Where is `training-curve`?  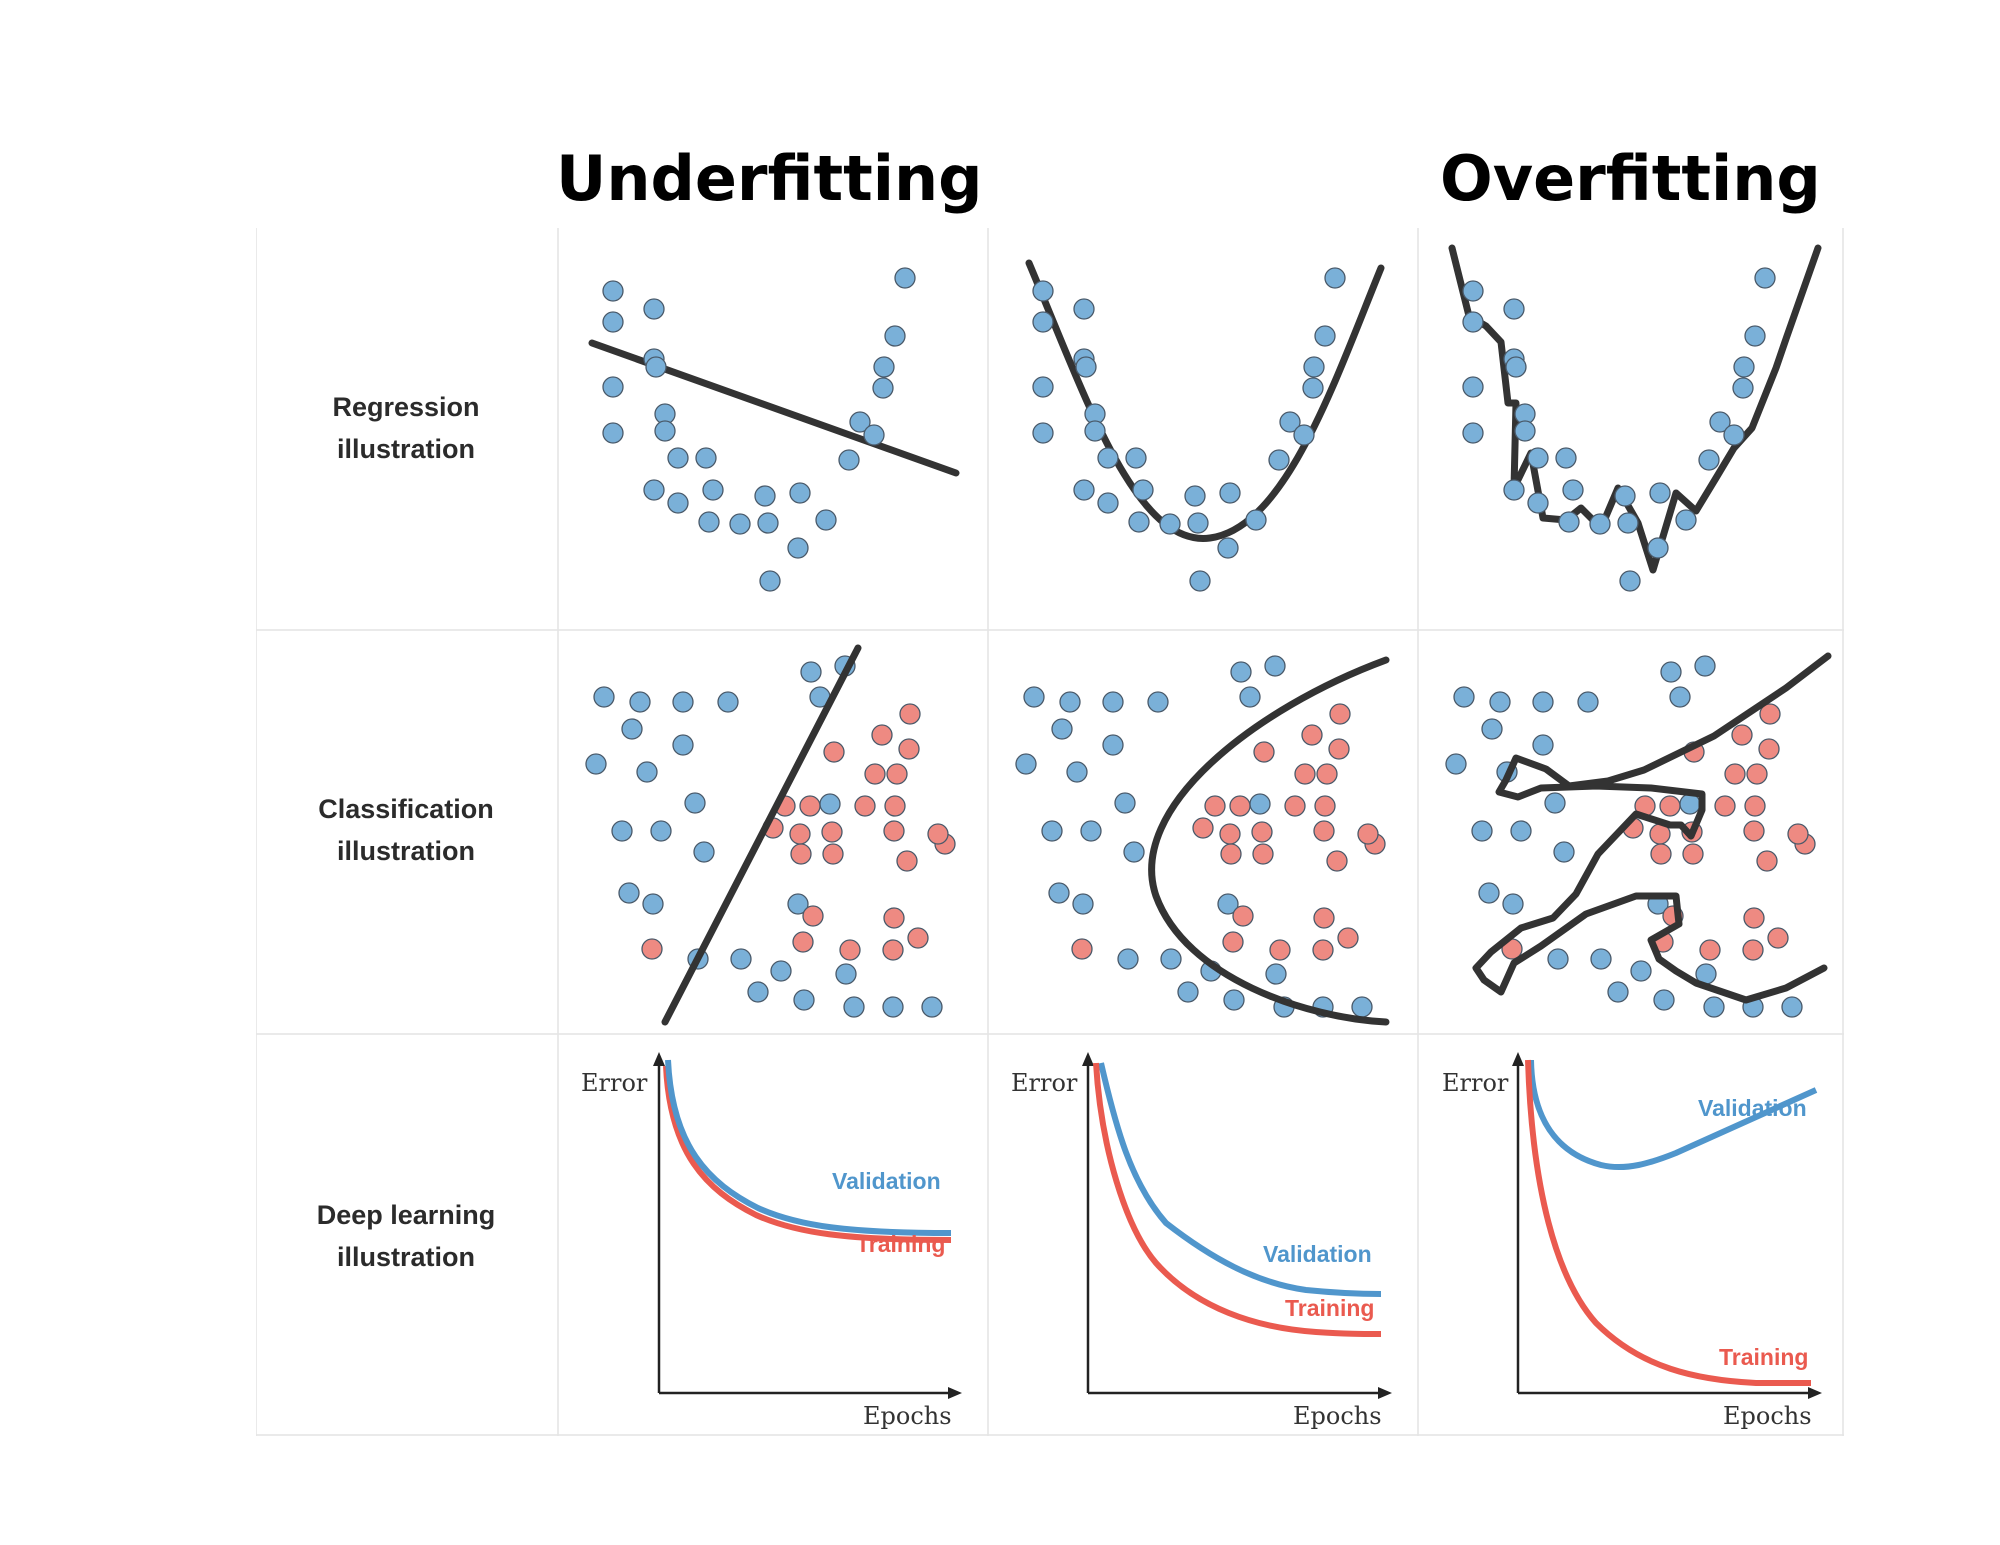
training-curve is located at coordinates (1237, 1199).